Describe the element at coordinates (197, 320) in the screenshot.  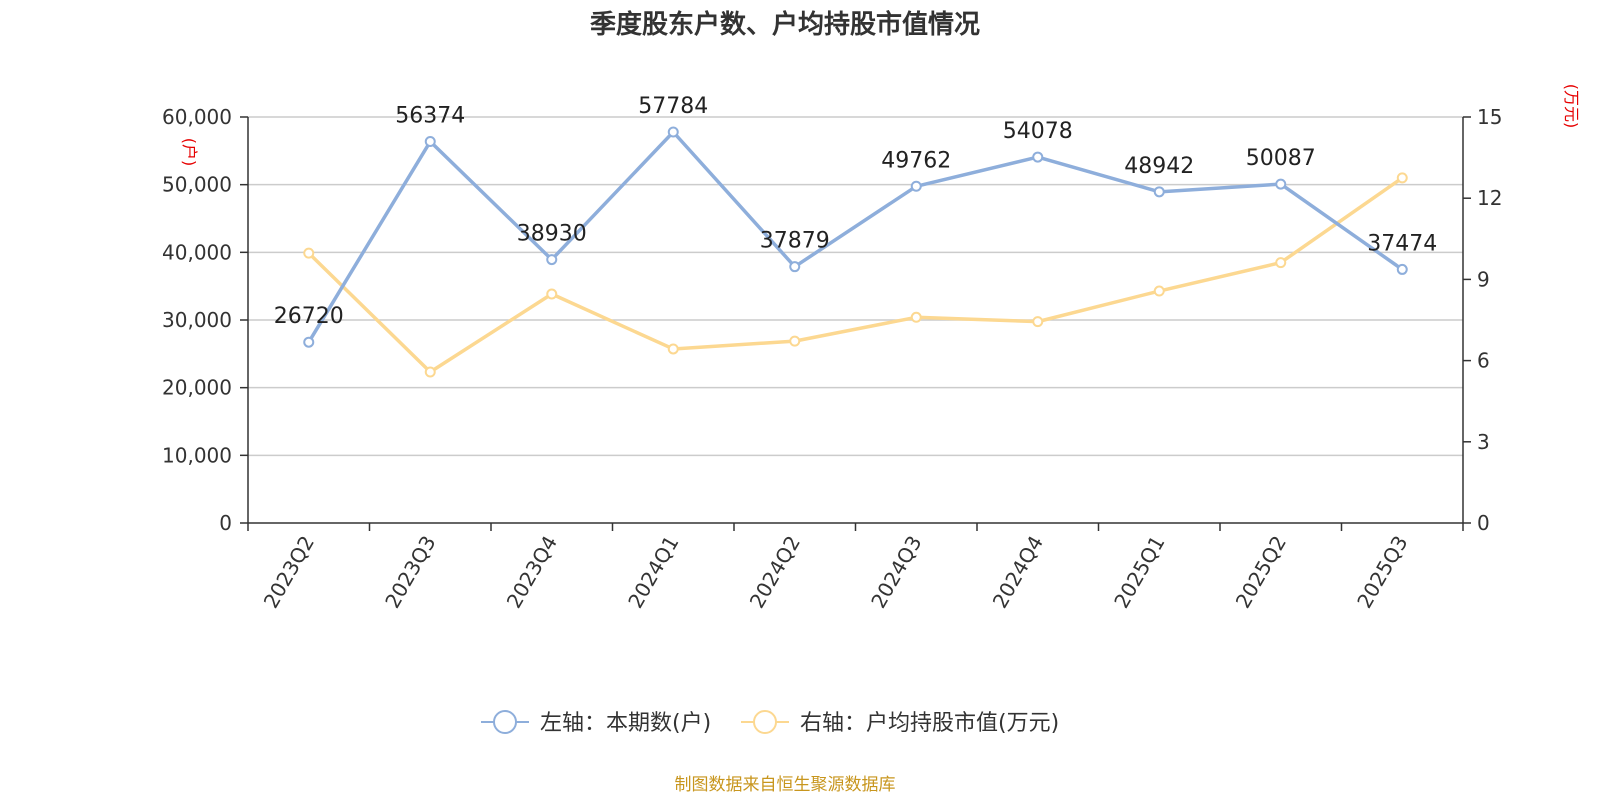
I see `left-axis-tick-label: 30,000` at that location.